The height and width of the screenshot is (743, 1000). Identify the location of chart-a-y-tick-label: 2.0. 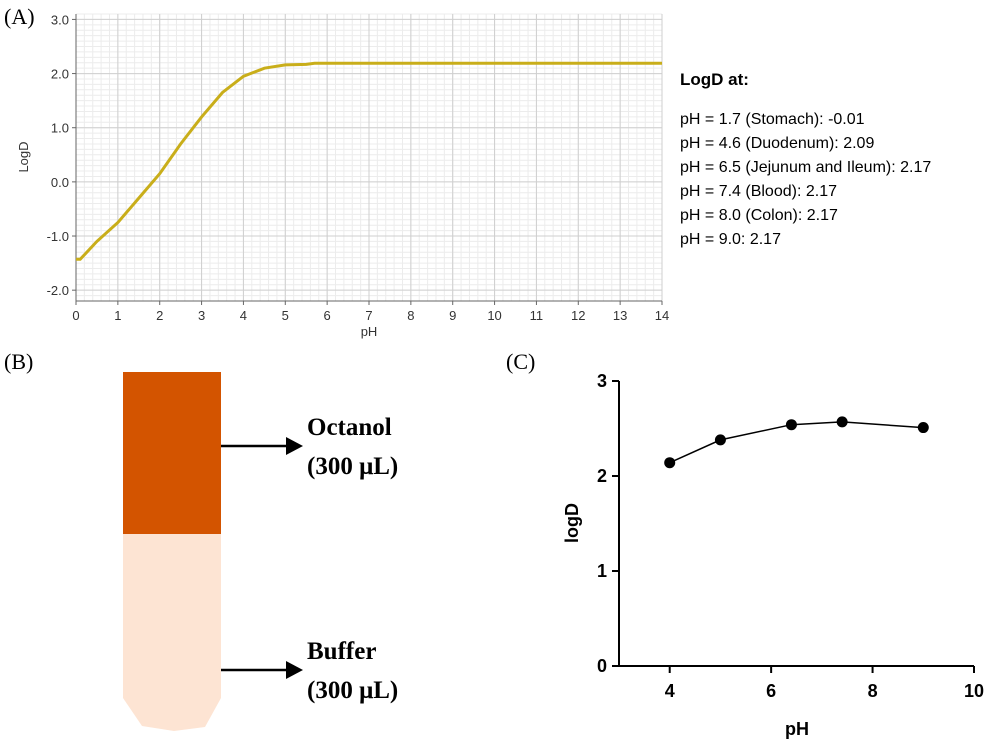
(60, 74).